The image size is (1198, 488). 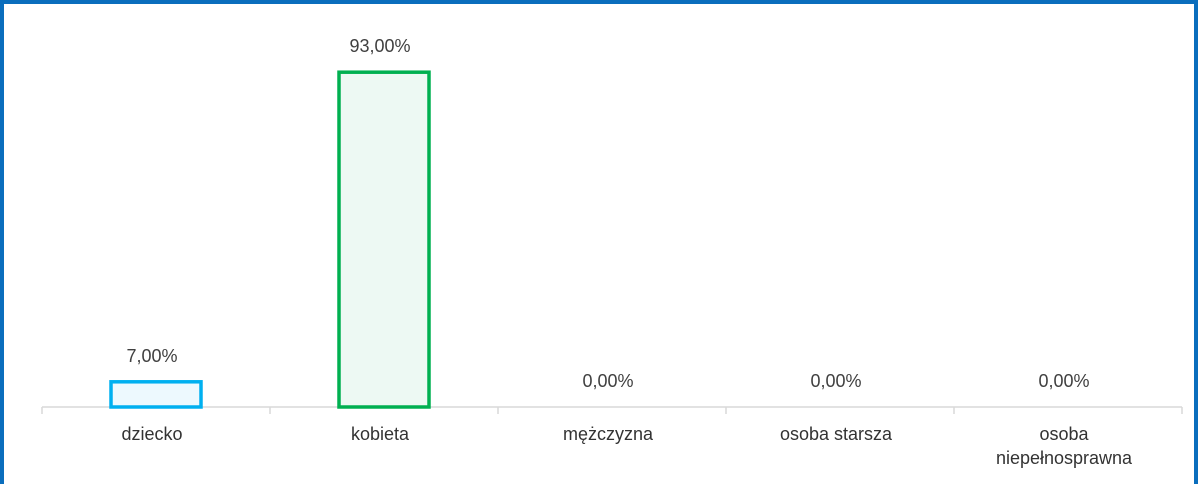 I want to click on value-label: 7,00%, so click(x=152, y=355).